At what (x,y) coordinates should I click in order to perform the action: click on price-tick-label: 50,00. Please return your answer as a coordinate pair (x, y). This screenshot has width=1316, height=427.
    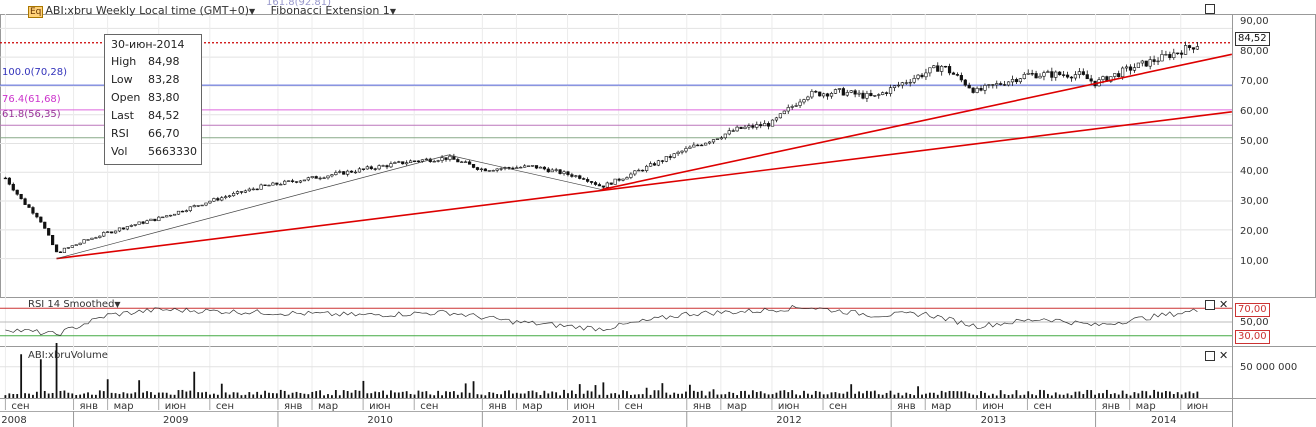
    Looking at the image, I should click on (1254, 141).